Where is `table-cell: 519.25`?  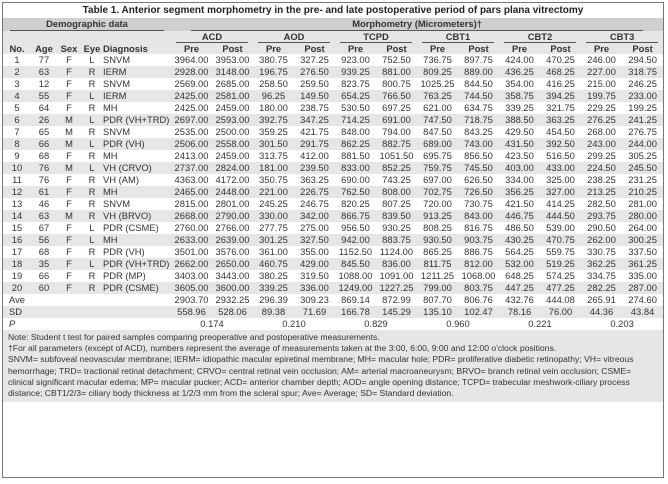 table-cell: 519.25 is located at coordinates (560, 264).